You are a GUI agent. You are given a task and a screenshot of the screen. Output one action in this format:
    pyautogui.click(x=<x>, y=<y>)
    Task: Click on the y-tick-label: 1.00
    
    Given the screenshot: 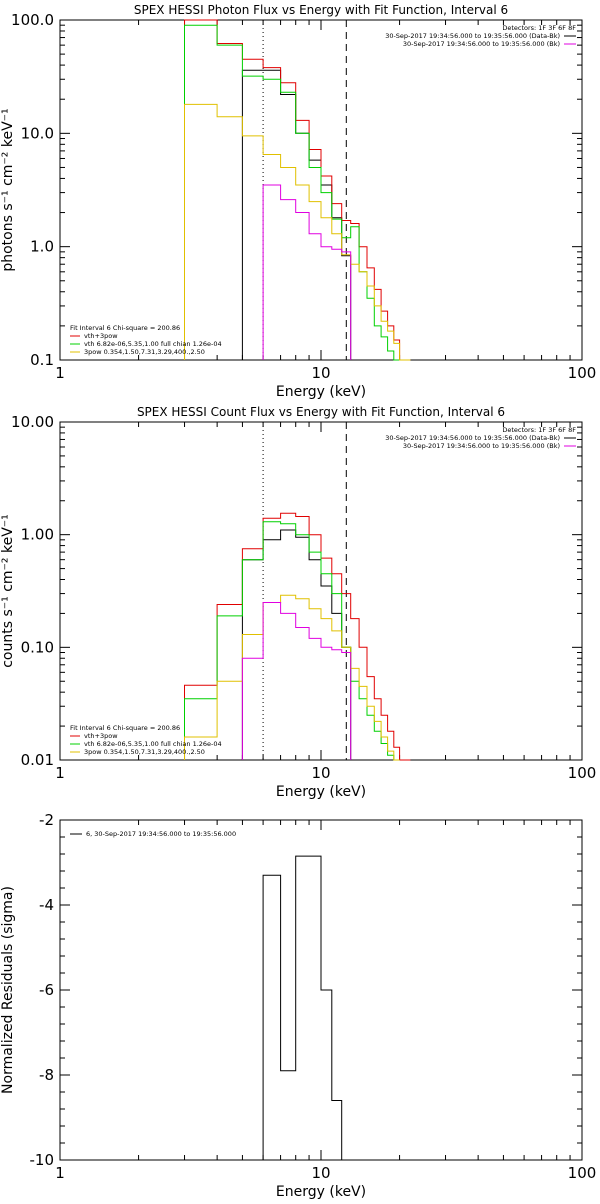 What is the action you would take?
    pyautogui.click(x=37, y=535)
    